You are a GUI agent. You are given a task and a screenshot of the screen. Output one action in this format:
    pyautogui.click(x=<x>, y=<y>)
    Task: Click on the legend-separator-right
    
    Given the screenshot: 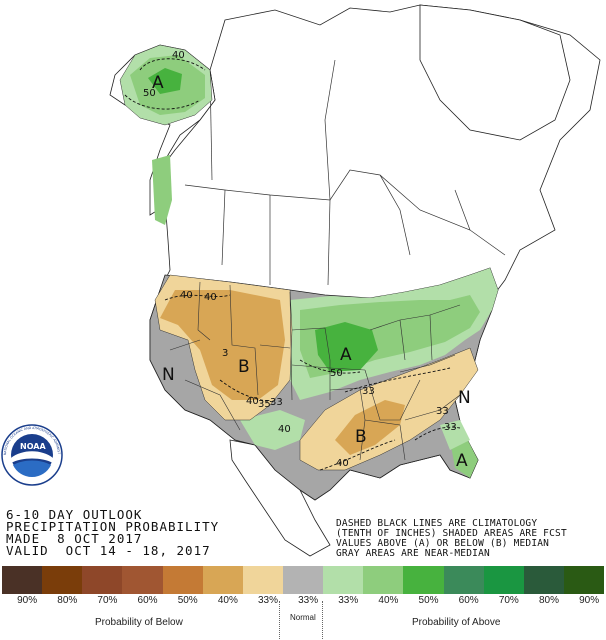 What is the action you would take?
    pyautogui.click(x=322, y=620)
    